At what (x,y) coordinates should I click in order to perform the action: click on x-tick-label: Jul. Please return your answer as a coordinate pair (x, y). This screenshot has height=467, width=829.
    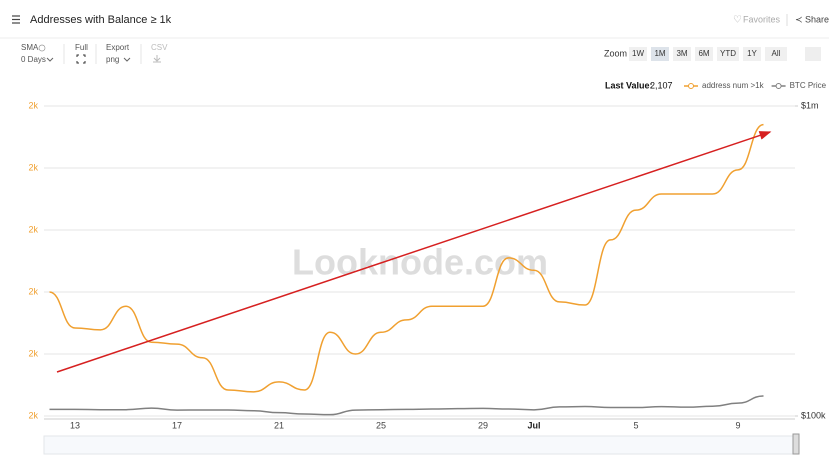
    Looking at the image, I should click on (533, 425).